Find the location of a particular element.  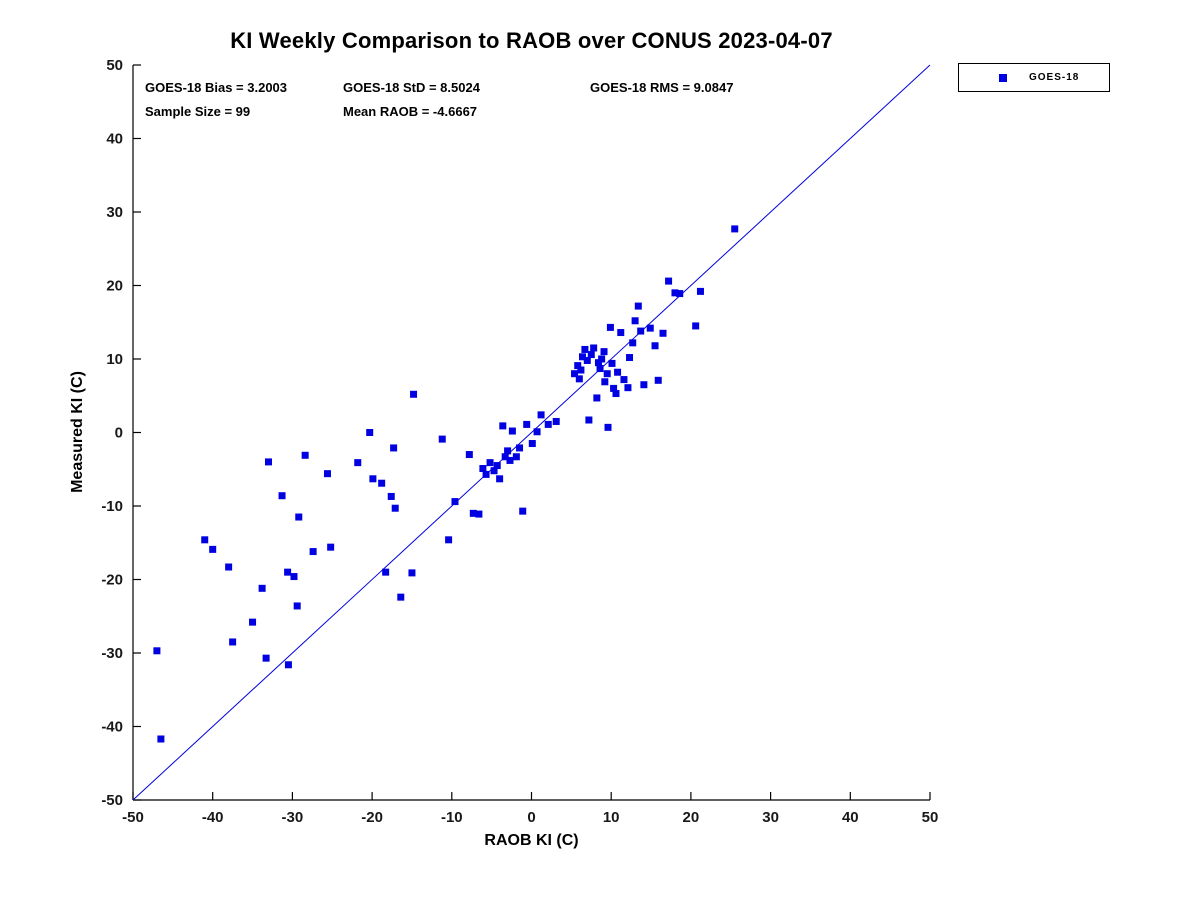

x-tick-label: 10 is located at coordinates (611, 817).